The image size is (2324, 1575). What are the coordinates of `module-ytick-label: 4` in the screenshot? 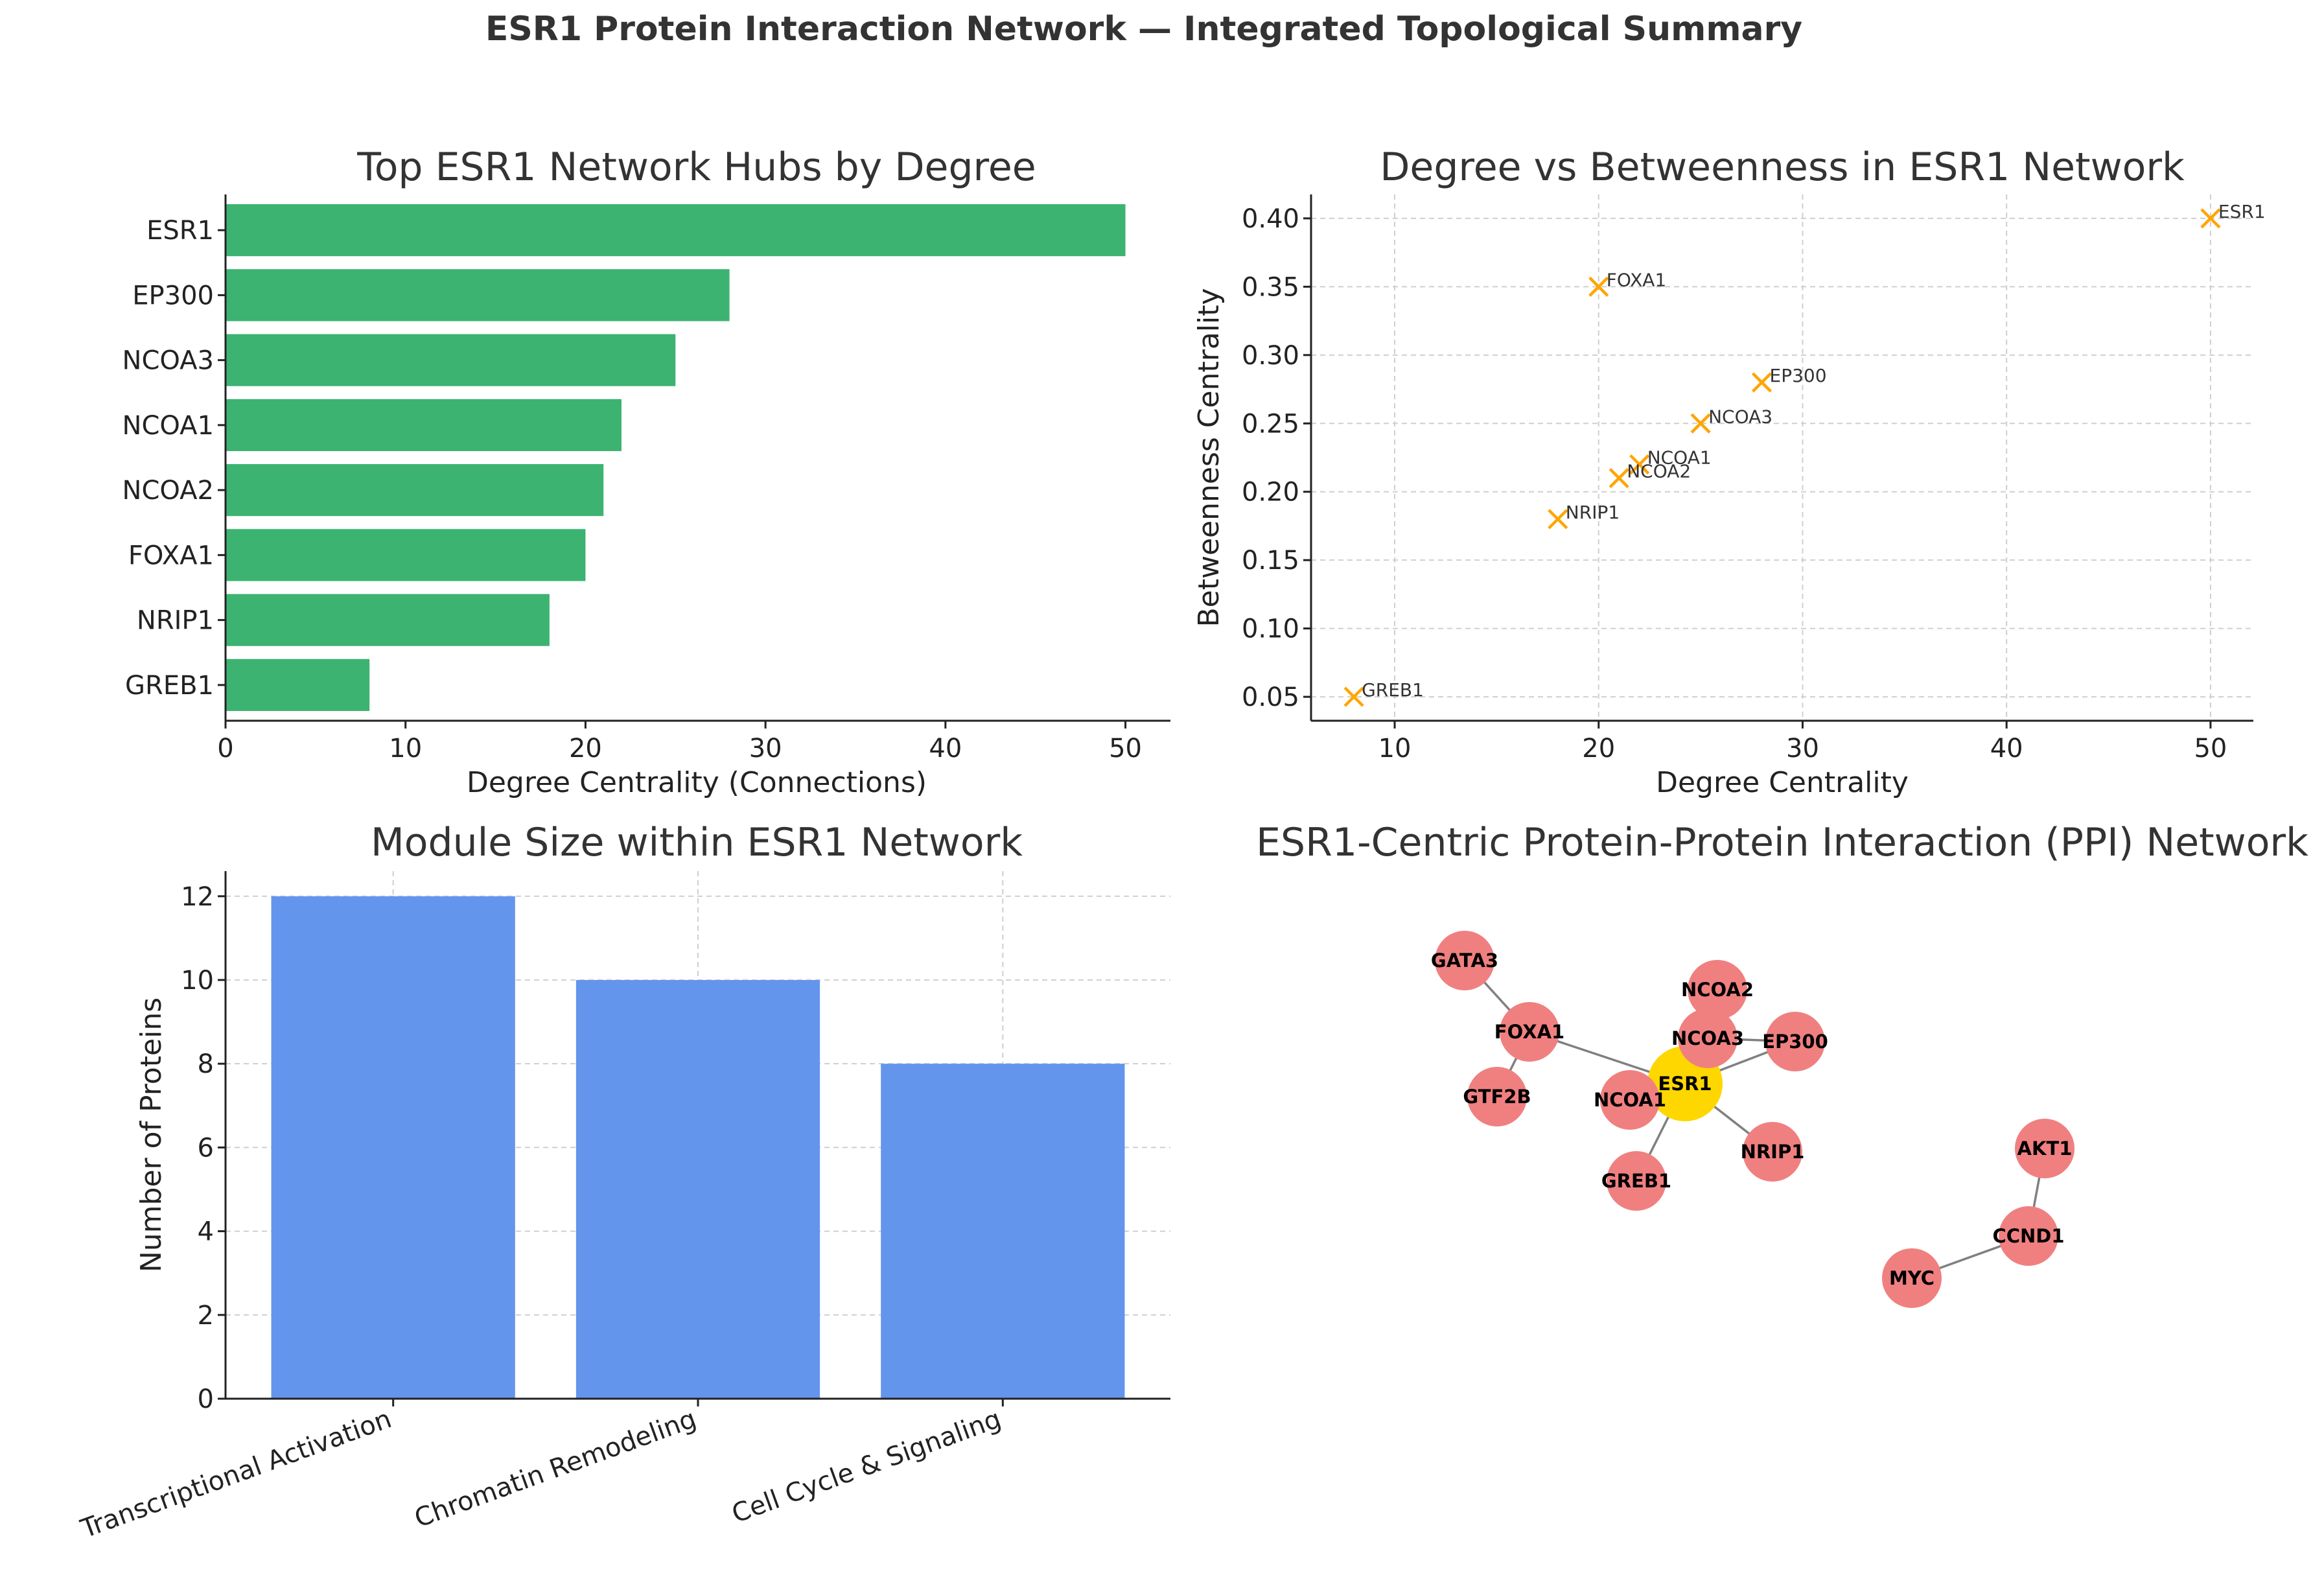 It's located at (206, 1232).